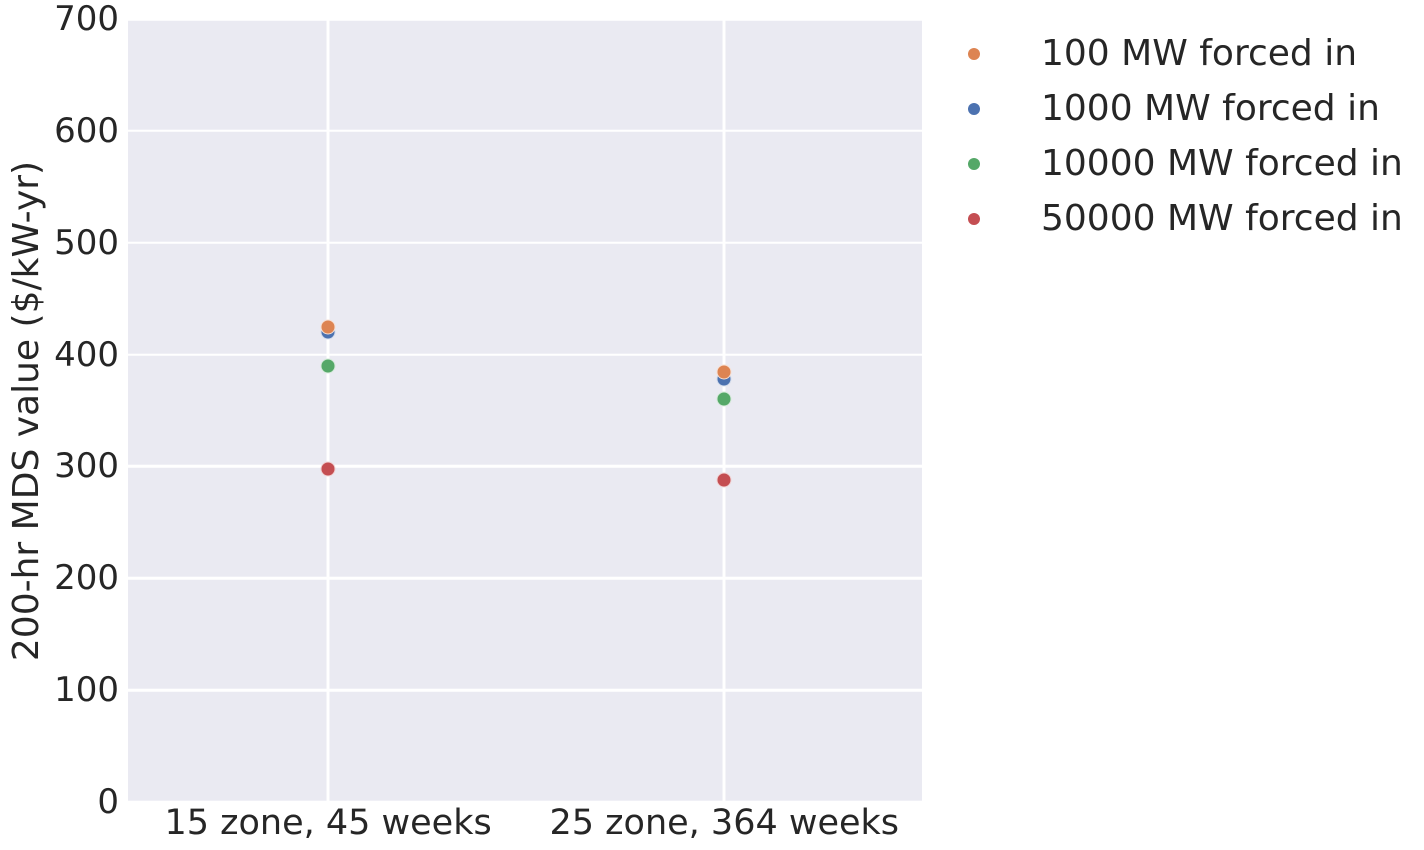  Describe the element at coordinates (1199, 53) in the screenshot. I see `legend-label: 100 MW forced in` at that location.